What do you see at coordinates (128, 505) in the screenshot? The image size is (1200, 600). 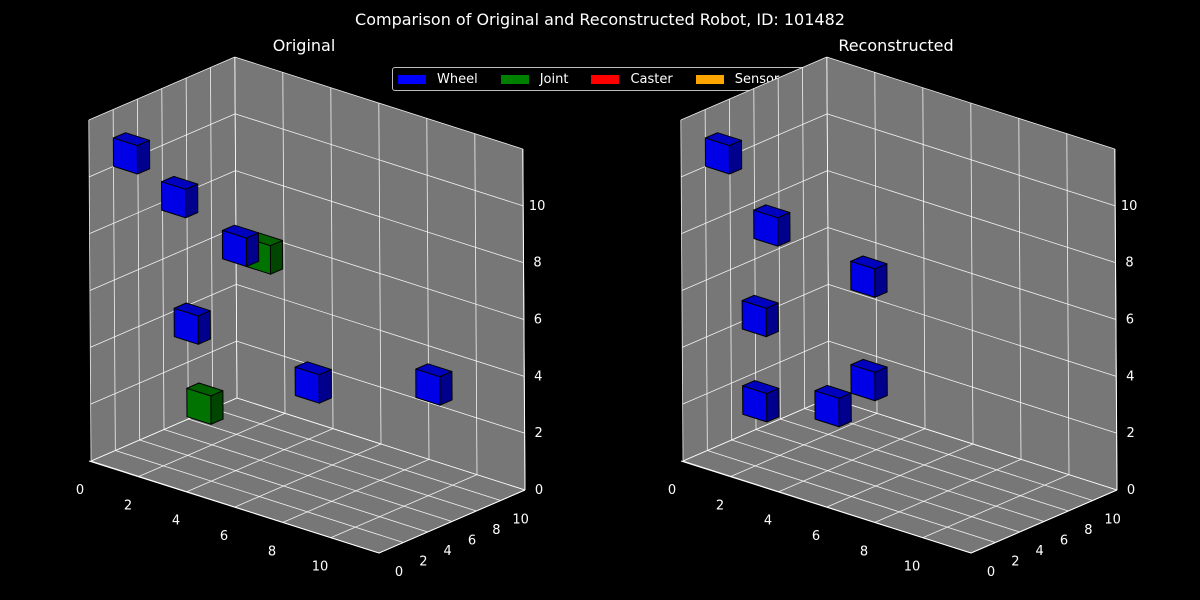 I see `original-x-tick-label: 2` at bounding box center [128, 505].